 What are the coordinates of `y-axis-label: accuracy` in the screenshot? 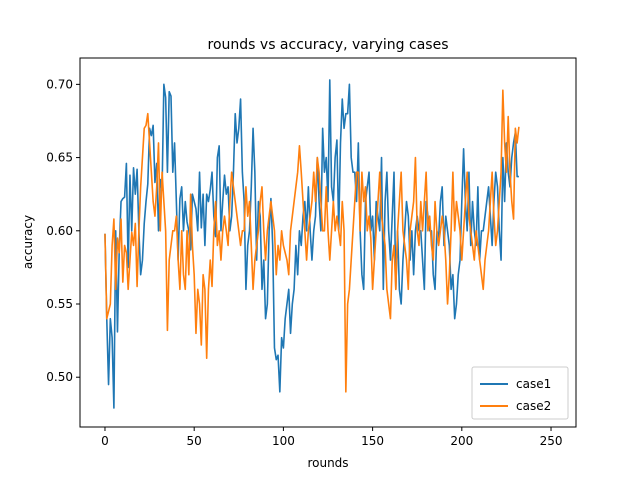 It's located at (28, 242).